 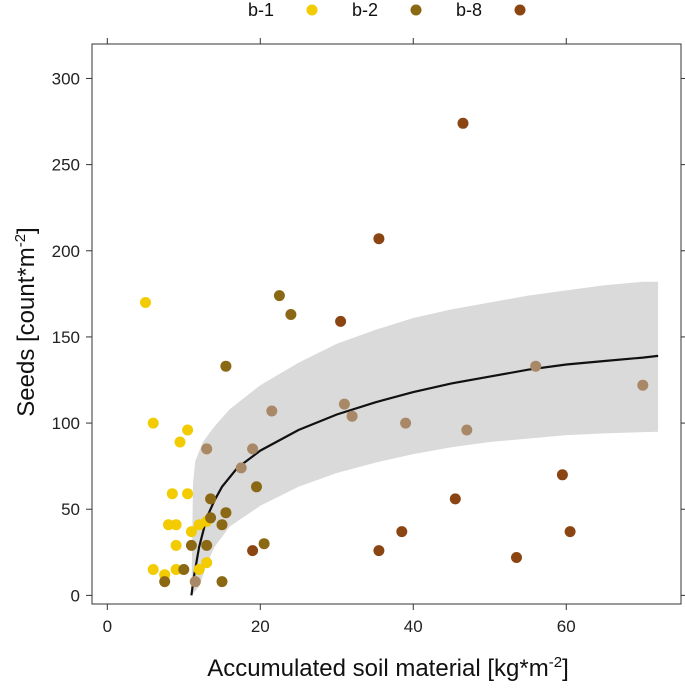 What do you see at coordinates (66, 423) in the screenshot?
I see `y-tick-label: 100` at bounding box center [66, 423].